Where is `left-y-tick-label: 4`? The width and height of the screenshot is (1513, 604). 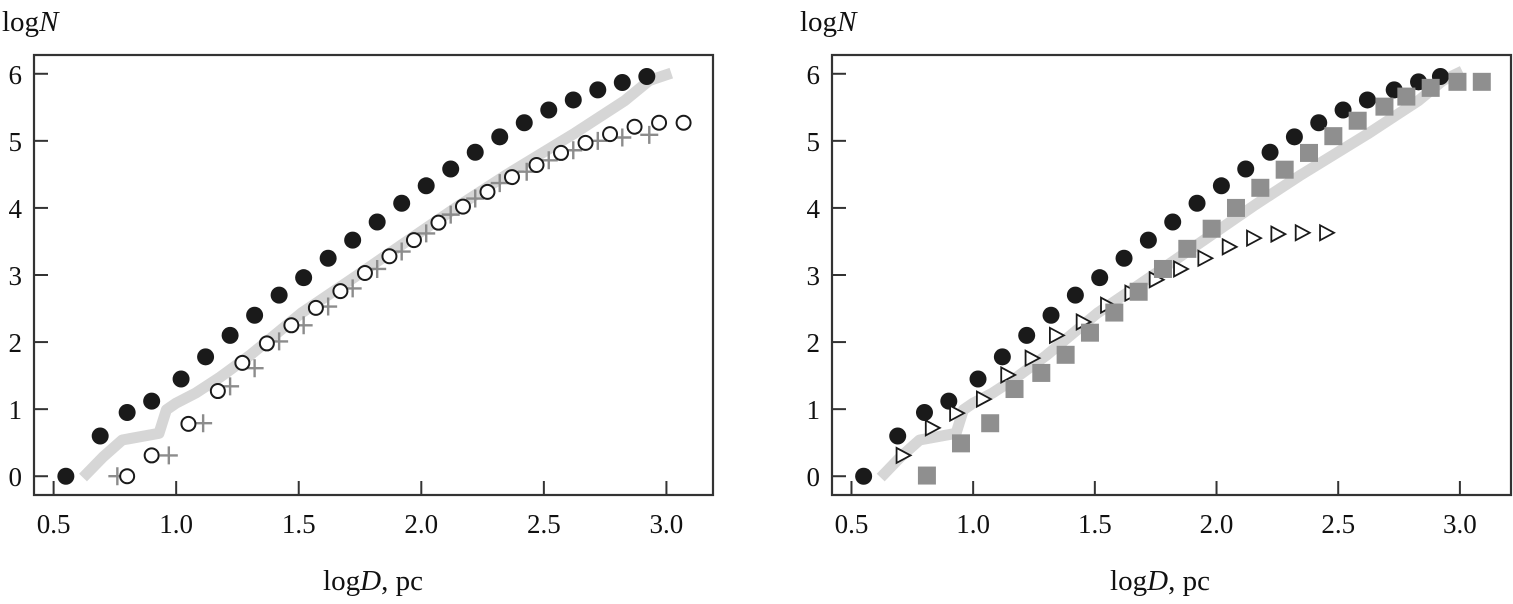
left-y-tick-label: 4 is located at coordinates (16, 209).